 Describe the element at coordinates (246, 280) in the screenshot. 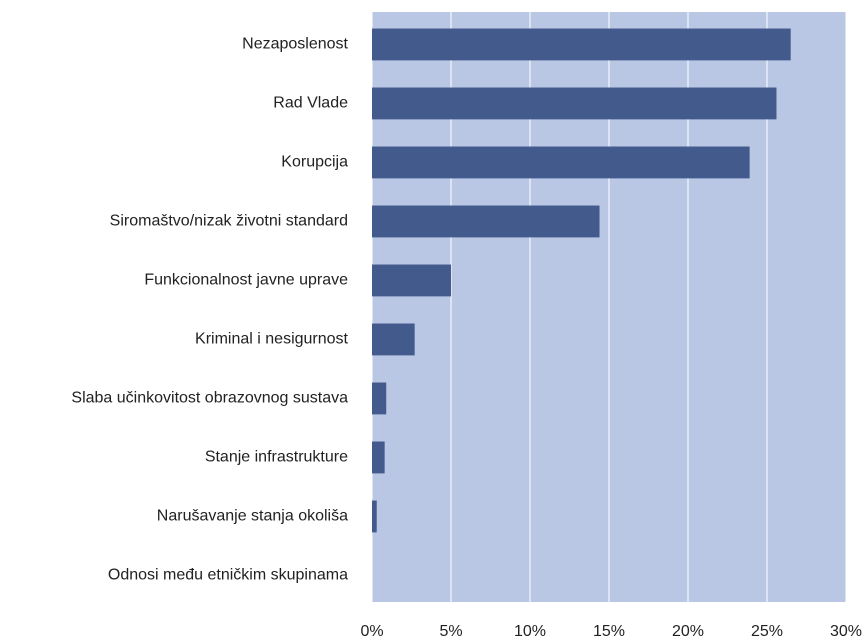

I see `y-tick-label: Funkcionalnost javne uprave` at that location.